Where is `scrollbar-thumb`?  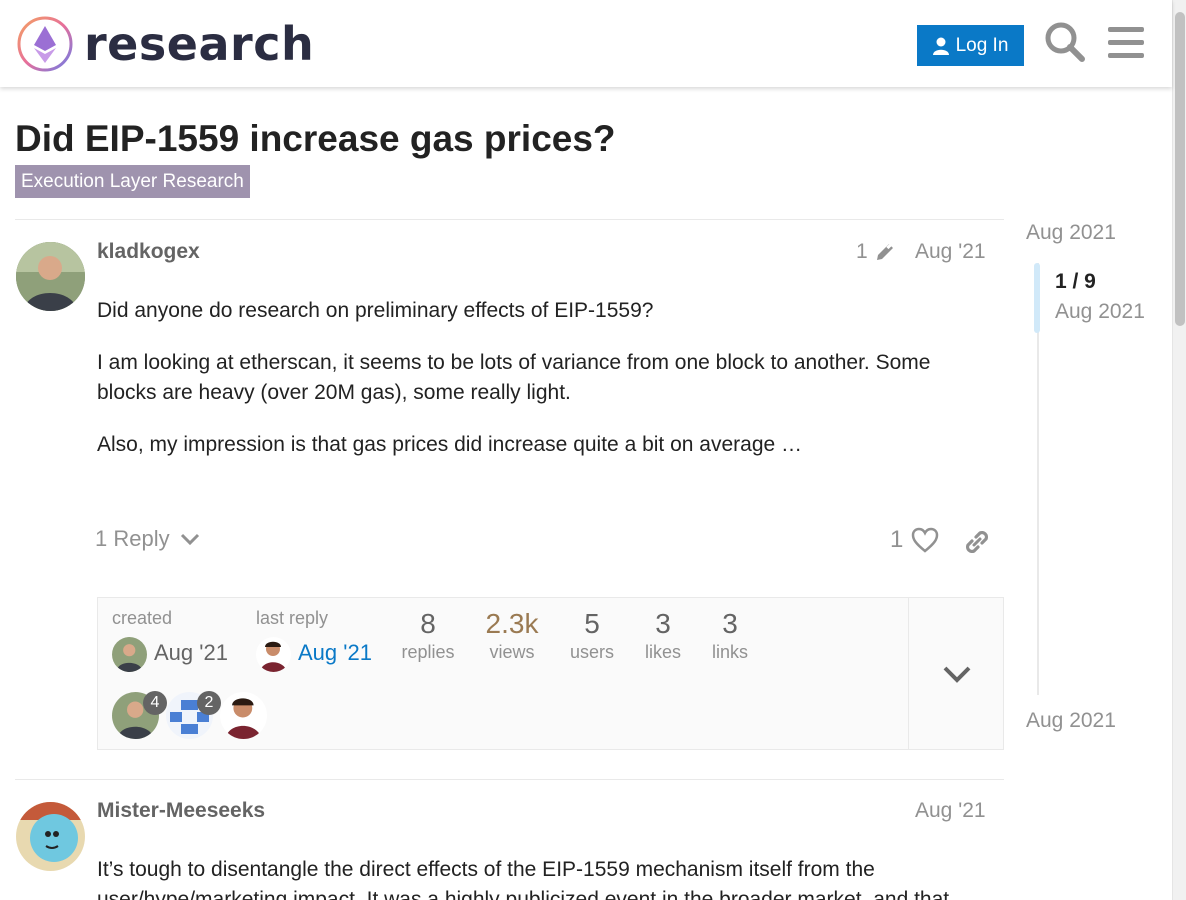
scrollbar-thumb is located at coordinates (1180, 169).